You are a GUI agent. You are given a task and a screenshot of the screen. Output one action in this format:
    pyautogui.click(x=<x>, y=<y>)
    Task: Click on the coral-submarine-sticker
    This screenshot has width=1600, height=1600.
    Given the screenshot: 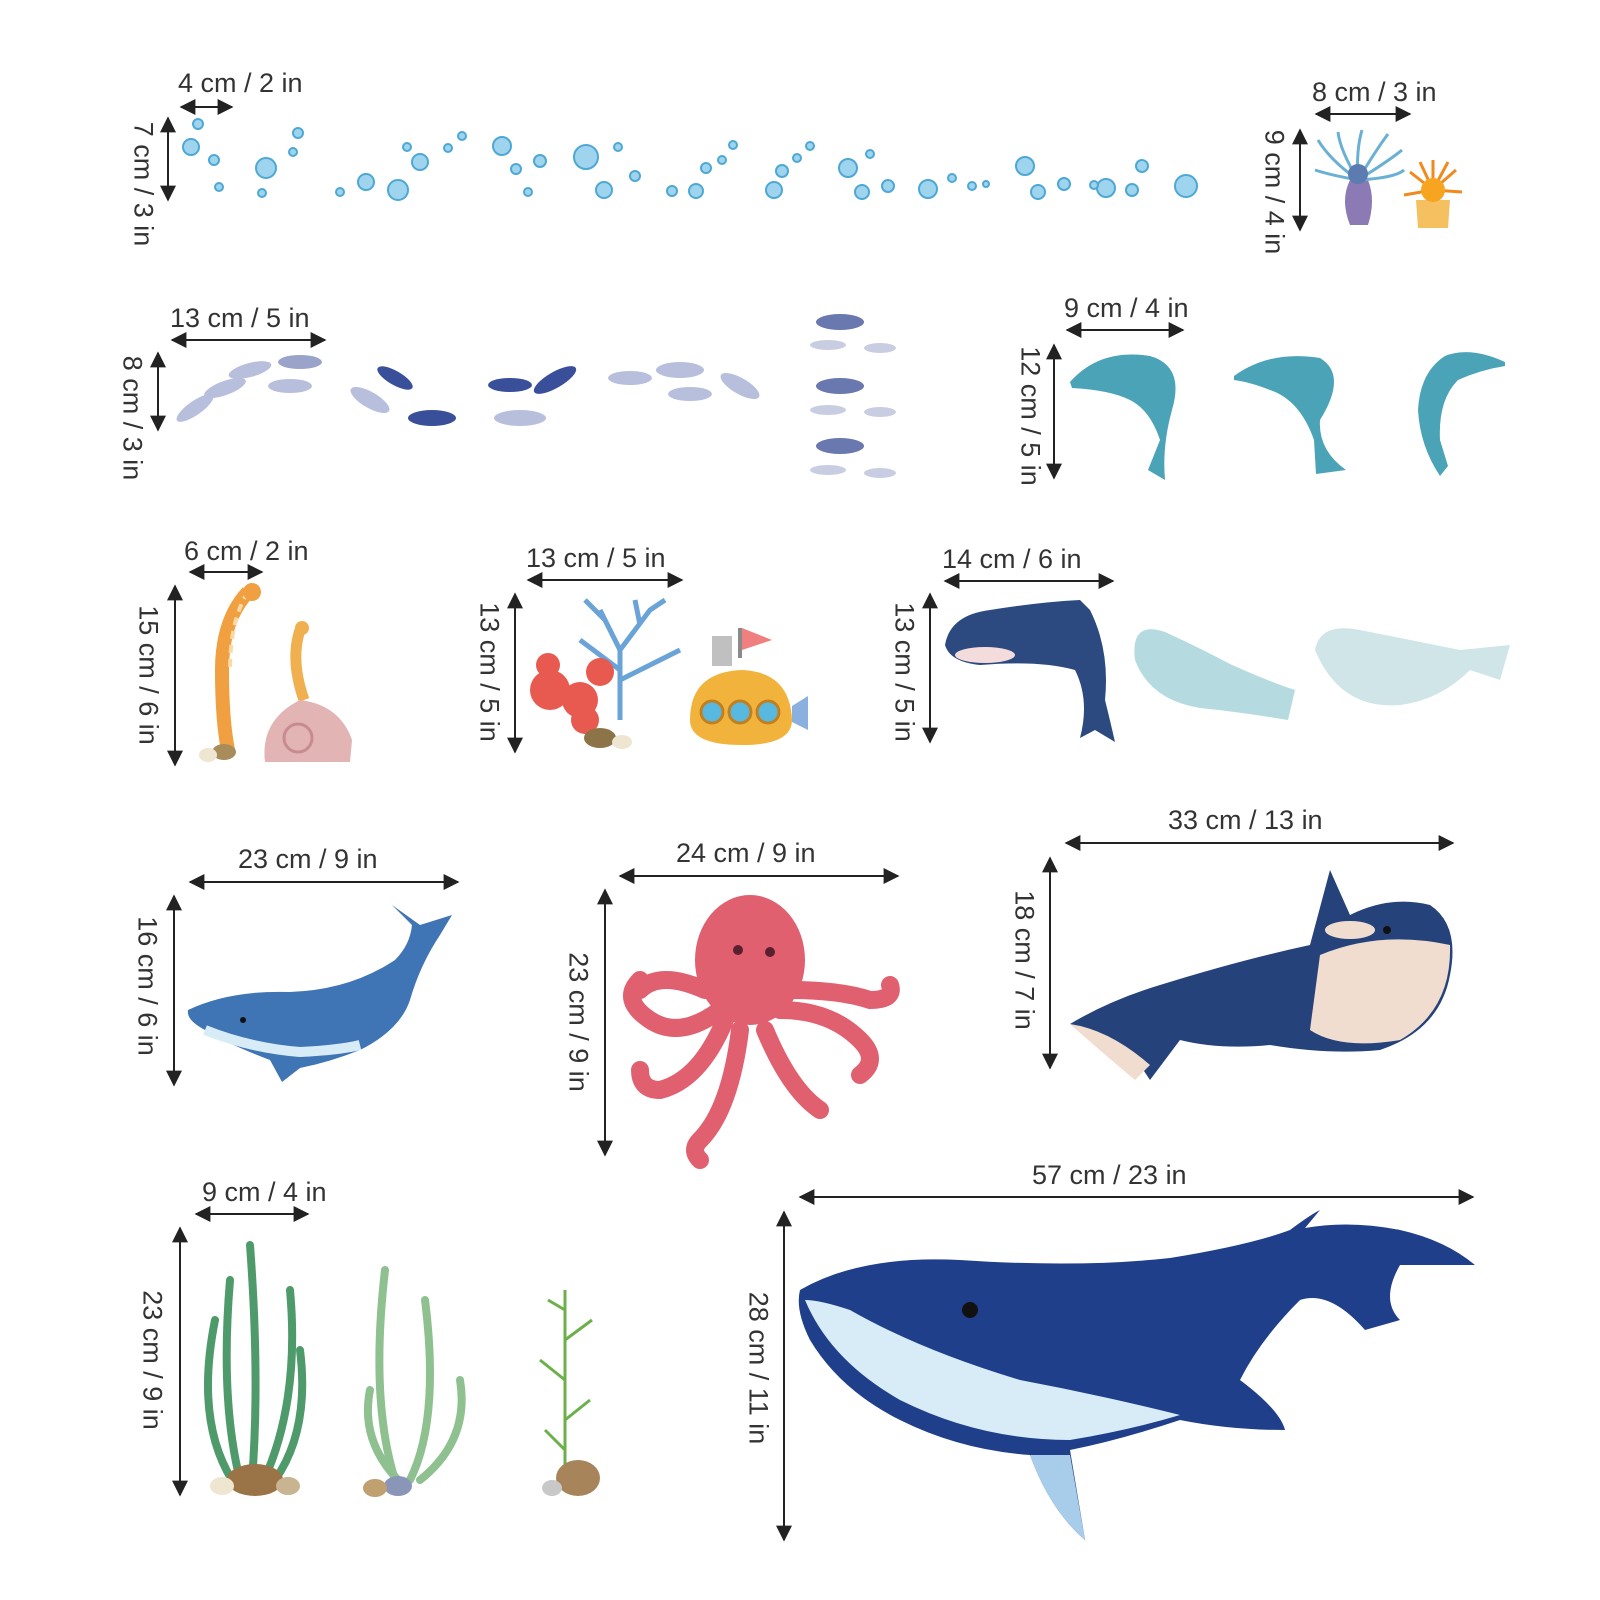 What is the action you would take?
    pyautogui.click(x=669, y=673)
    